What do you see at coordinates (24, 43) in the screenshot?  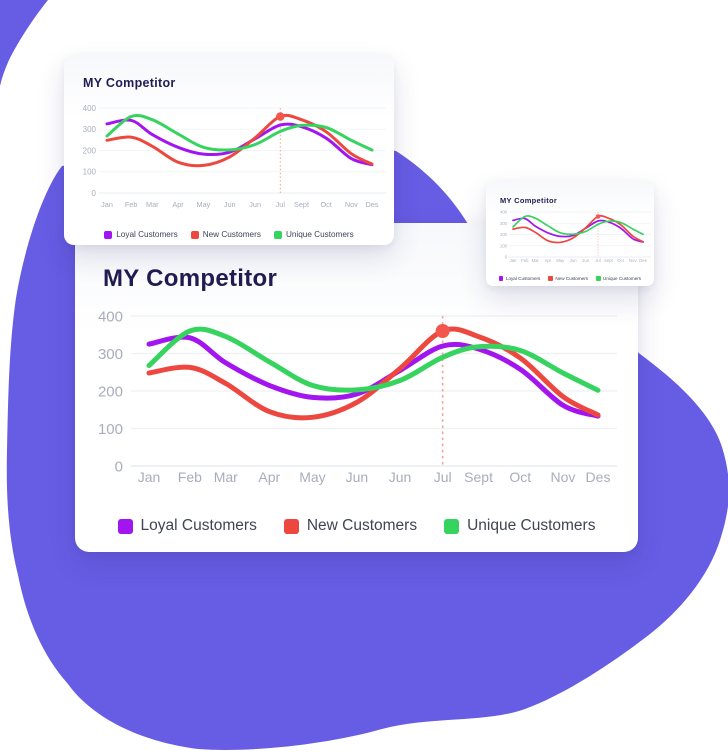 I see `corner-wedge` at bounding box center [24, 43].